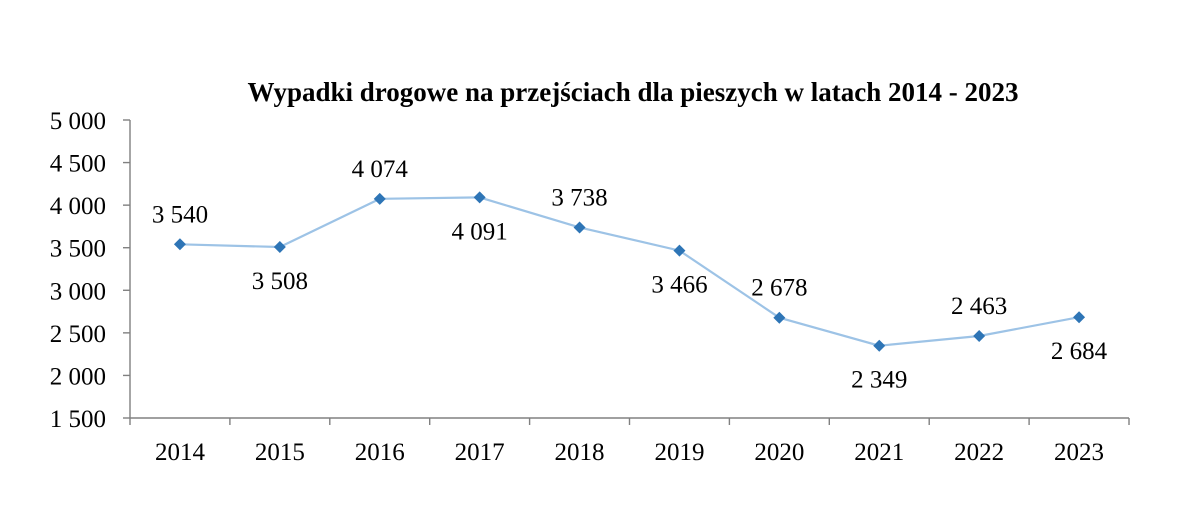 This screenshot has height=515, width=1186. What do you see at coordinates (180, 214) in the screenshot?
I see `data-label: 3 540` at bounding box center [180, 214].